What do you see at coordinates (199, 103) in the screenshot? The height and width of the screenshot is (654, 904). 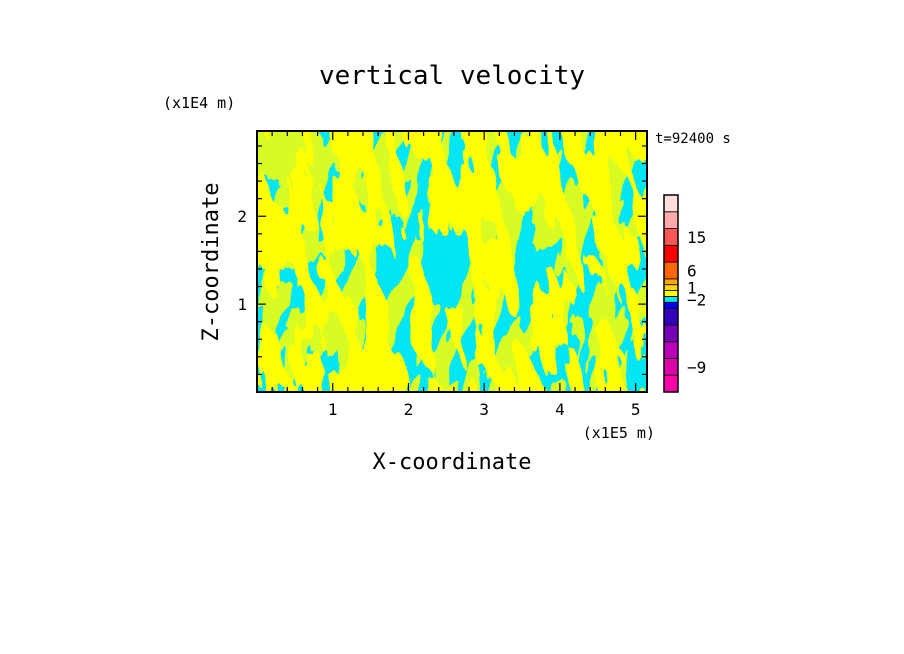 I see `y-axis-unit: (x1E4 m)` at bounding box center [199, 103].